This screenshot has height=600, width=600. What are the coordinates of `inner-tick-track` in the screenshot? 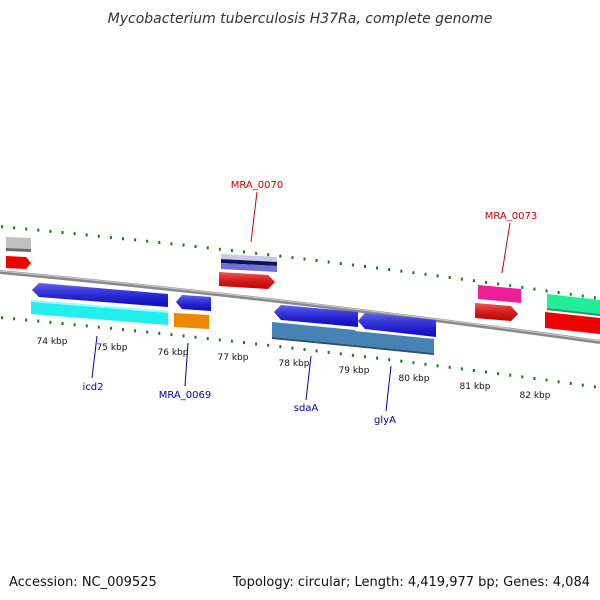 It's located at (298, 352).